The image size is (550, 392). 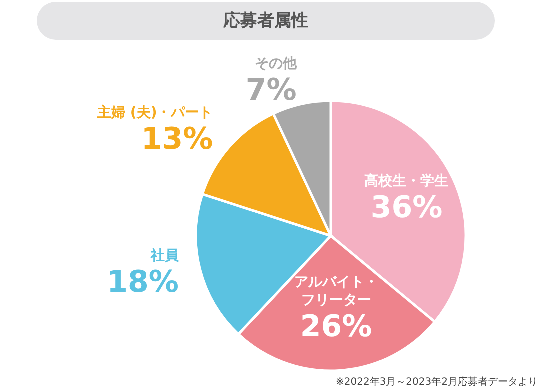 What do you see at coordinates (266, 21) in the screenshot?
I see `chart-title: 応募者属性` at bounding box center [266, 21].